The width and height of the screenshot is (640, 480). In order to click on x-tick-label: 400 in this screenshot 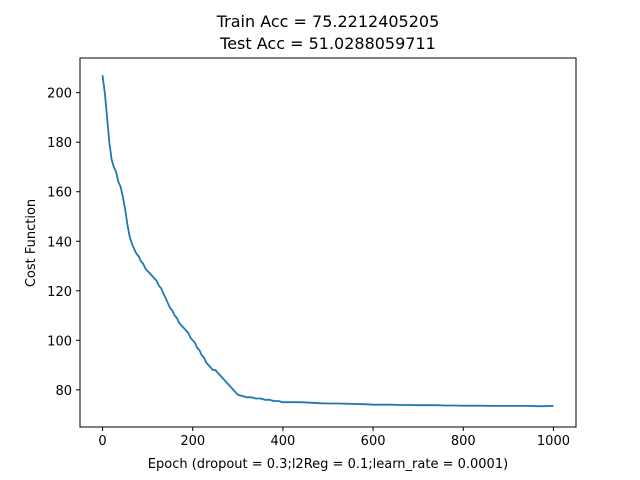, I will do `click(282, 441)`.